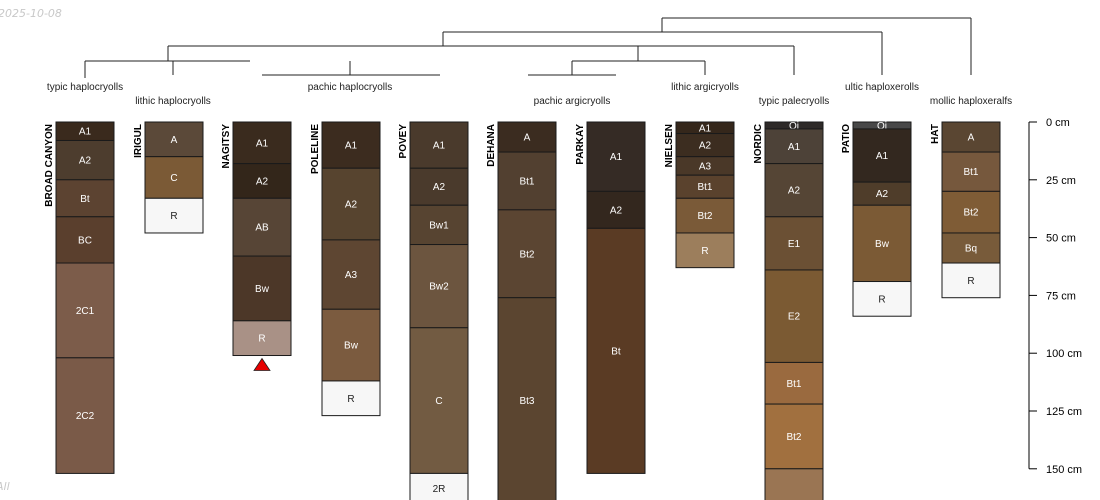 The image size is (1100, 500). What do you see at coordinates (226, 146) in the screenshot?
I see `profile-name: NAGITSY` at bounding box center [226, 146].